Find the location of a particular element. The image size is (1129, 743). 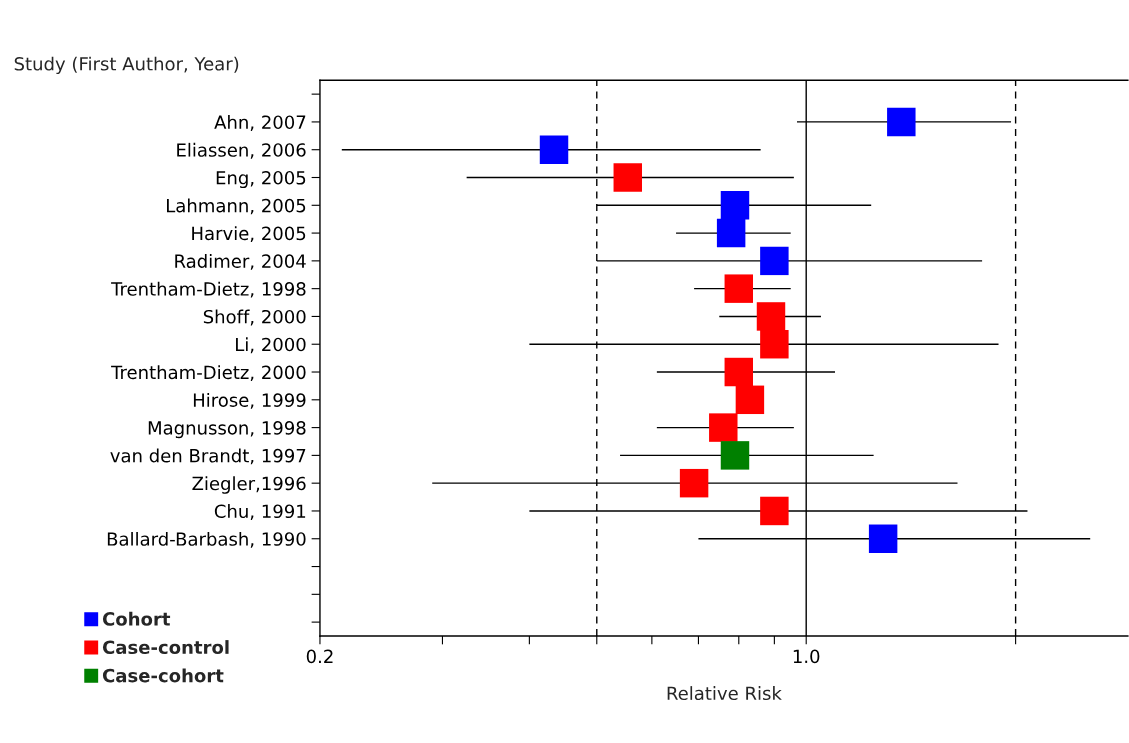

y-tick-label: Ballard-Barbash, 1990 is located at coordinates (206, 539).